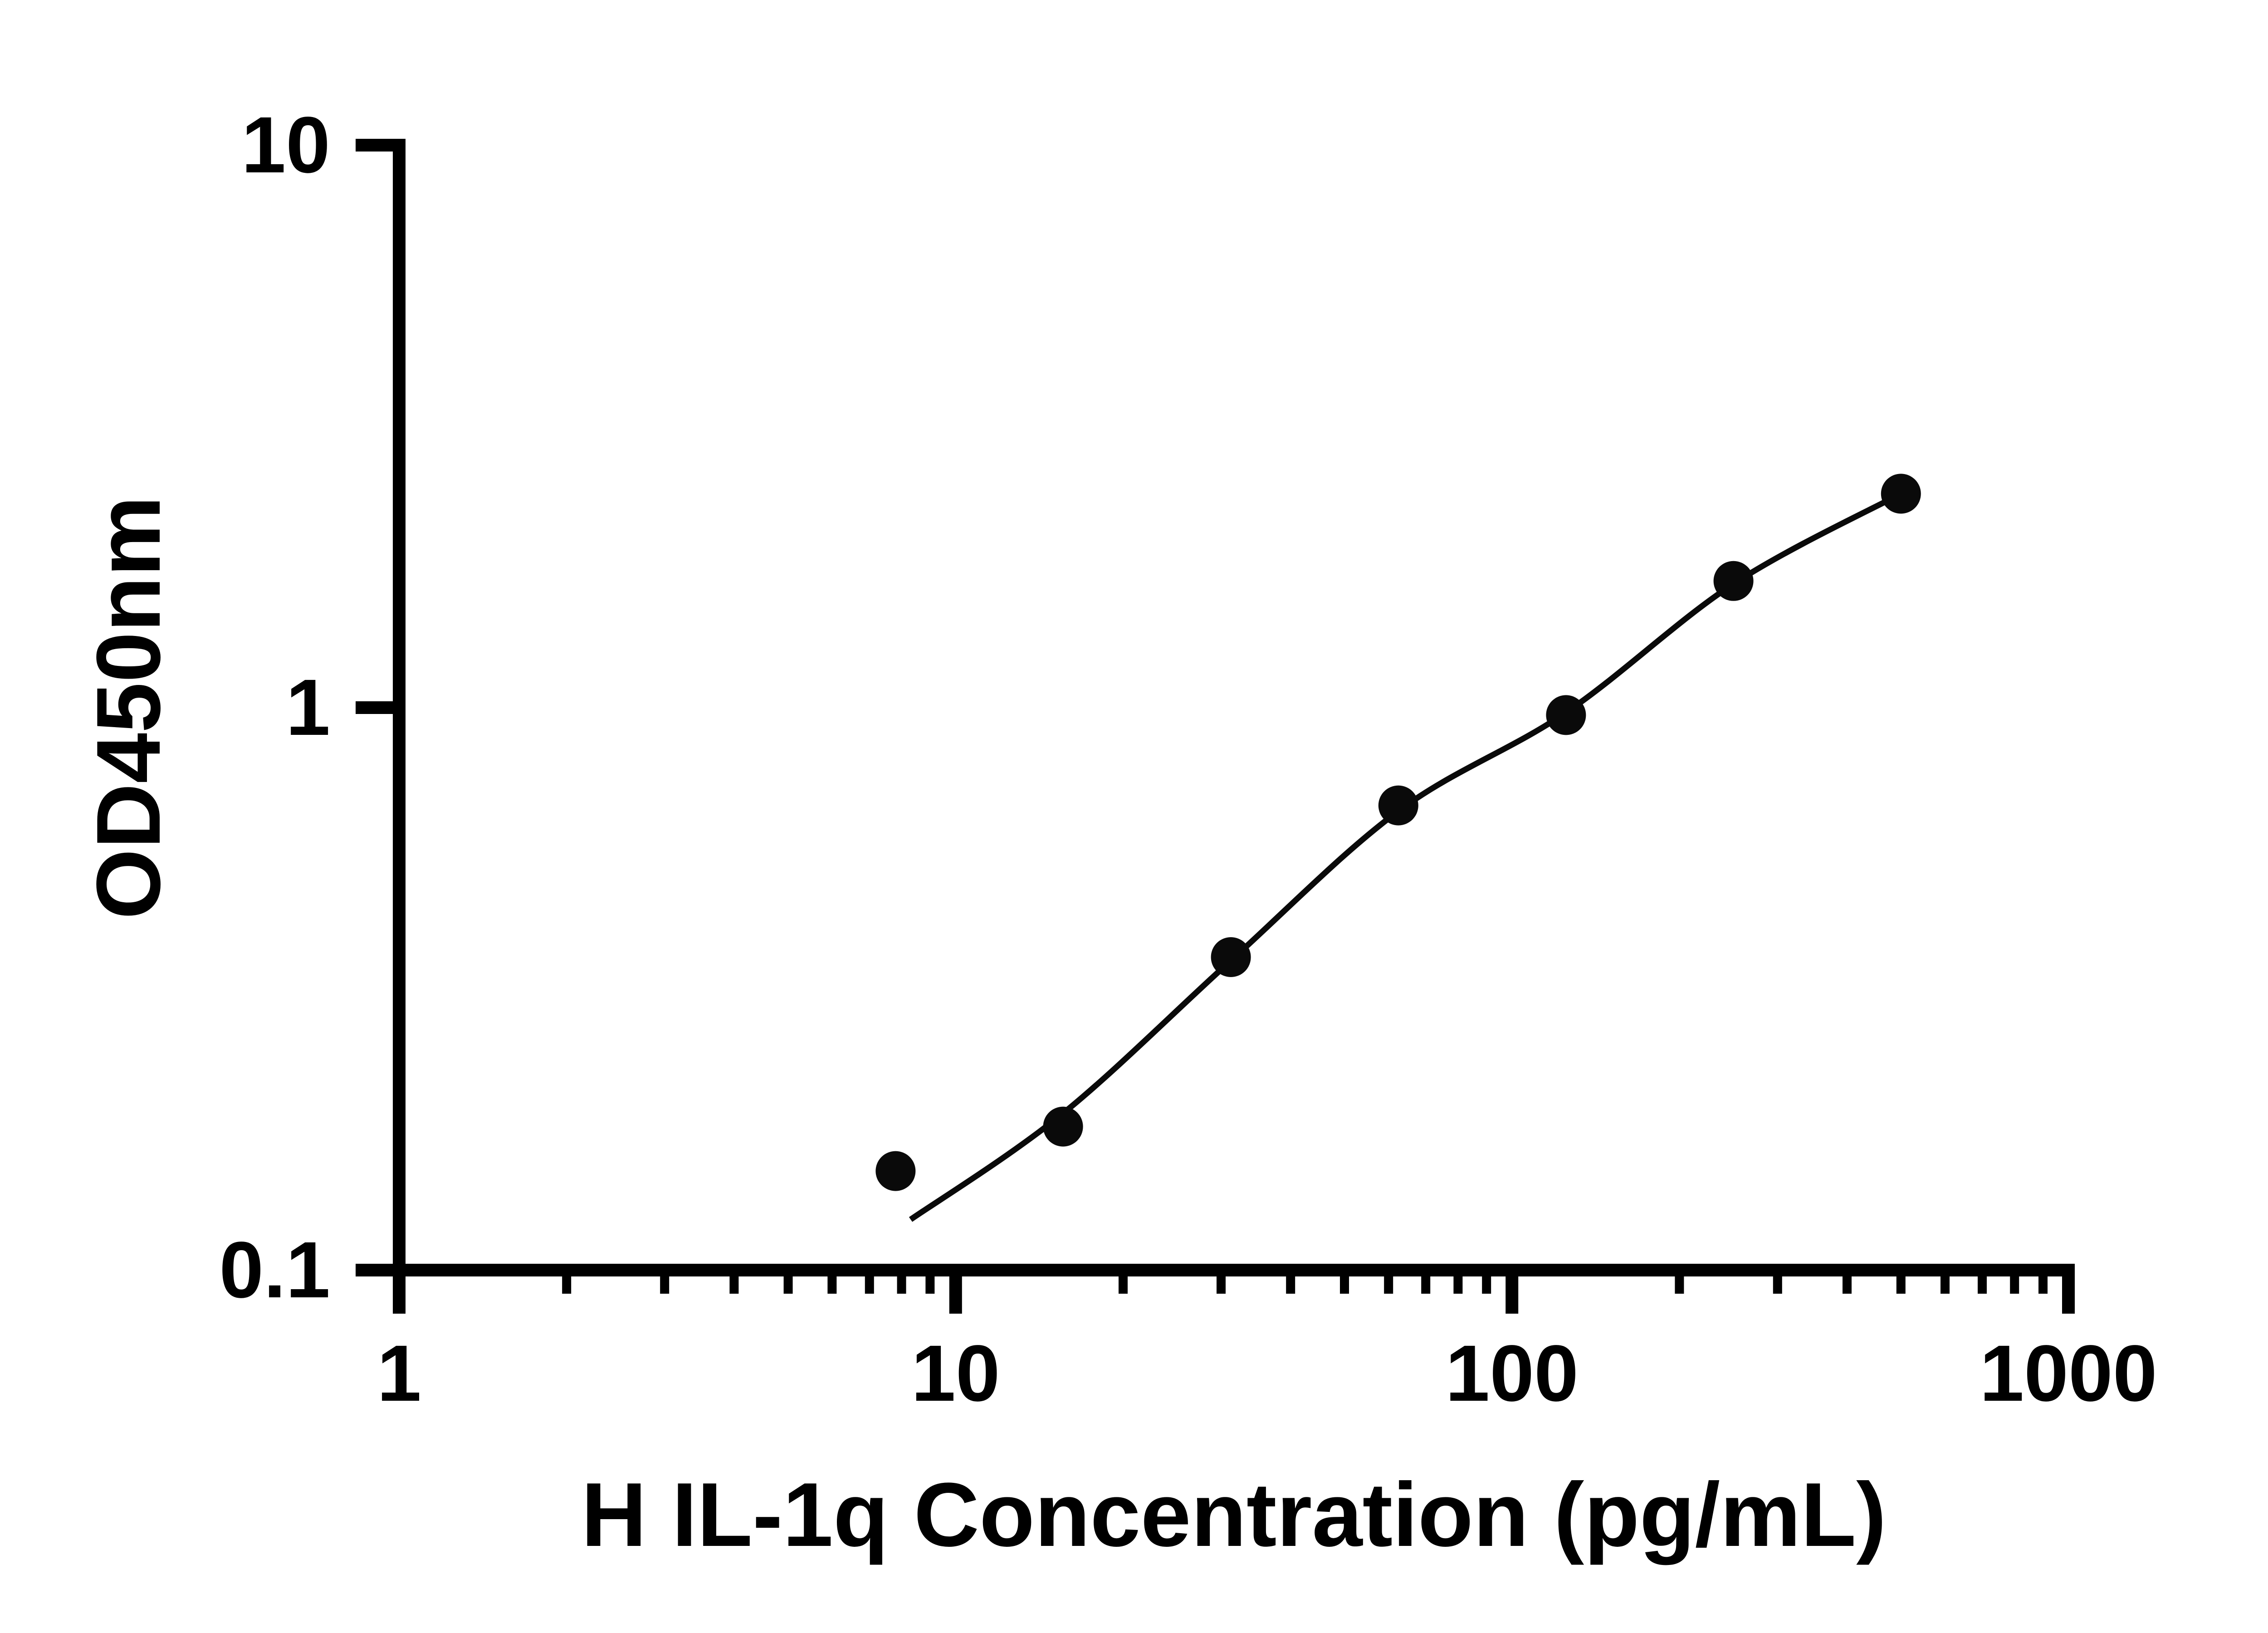 Image resolution: width=2268 pixels, height=1633 pixels. I want to click on y-tick-label: 10, so click(285, 145).